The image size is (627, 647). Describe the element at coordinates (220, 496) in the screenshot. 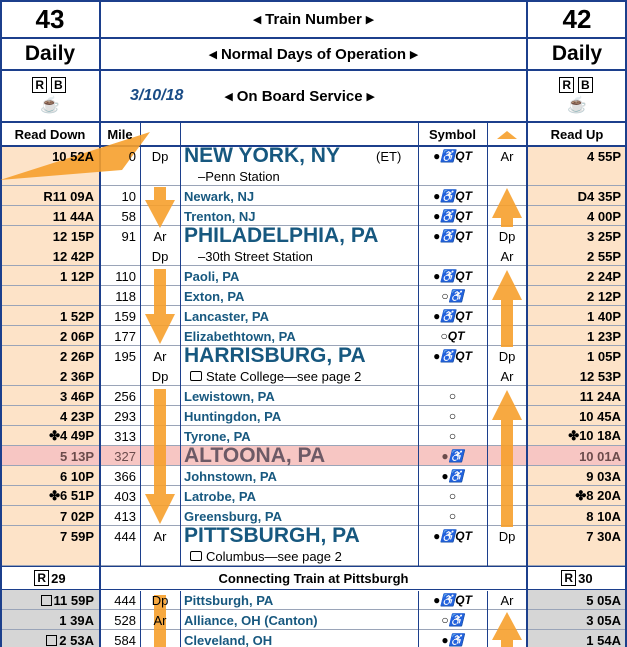

I see `station: Latrobe, PA` at that location.